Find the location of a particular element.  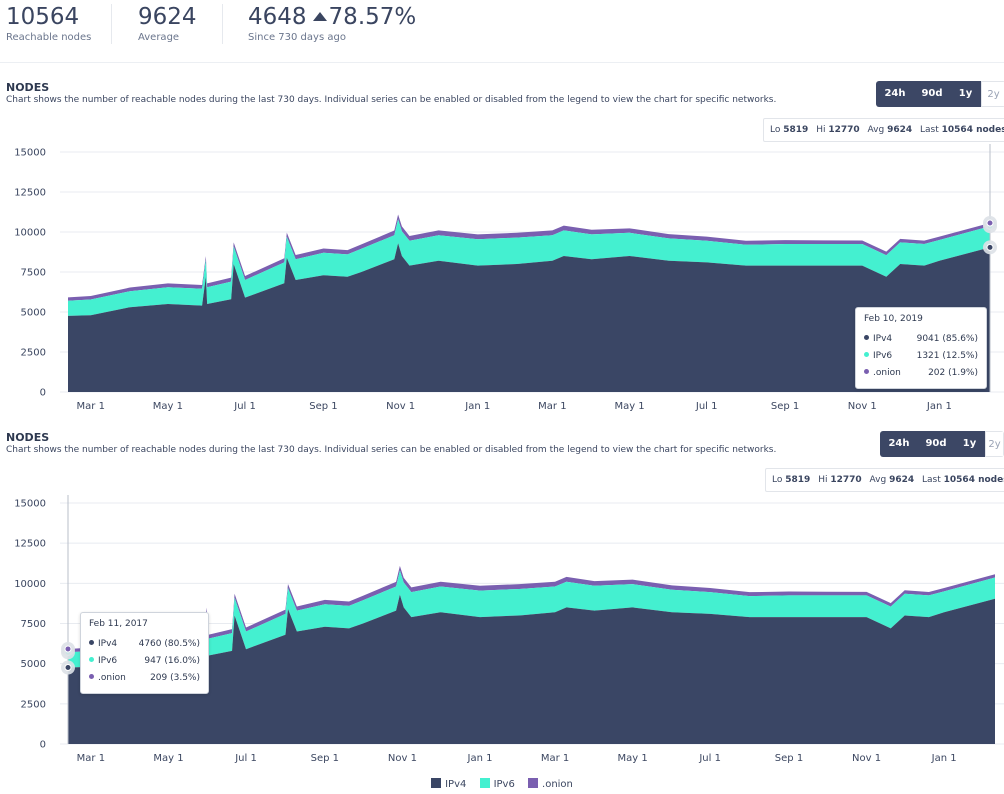

tooltip-row-ipv4: IPv4 9041 (85.6%) is located at coordinates (921, 339).